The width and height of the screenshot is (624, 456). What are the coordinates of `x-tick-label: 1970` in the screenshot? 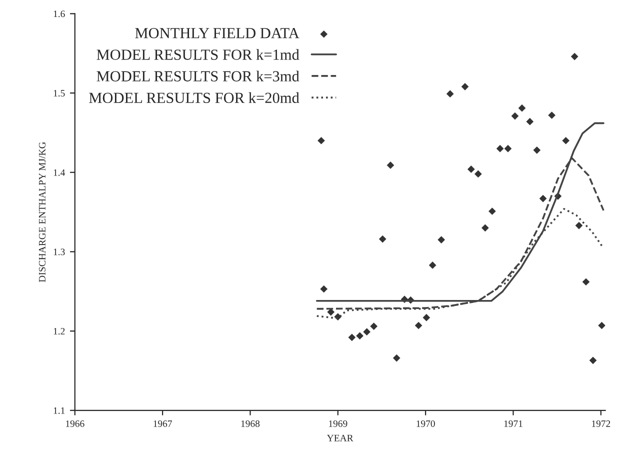 It's located at (425, 423).